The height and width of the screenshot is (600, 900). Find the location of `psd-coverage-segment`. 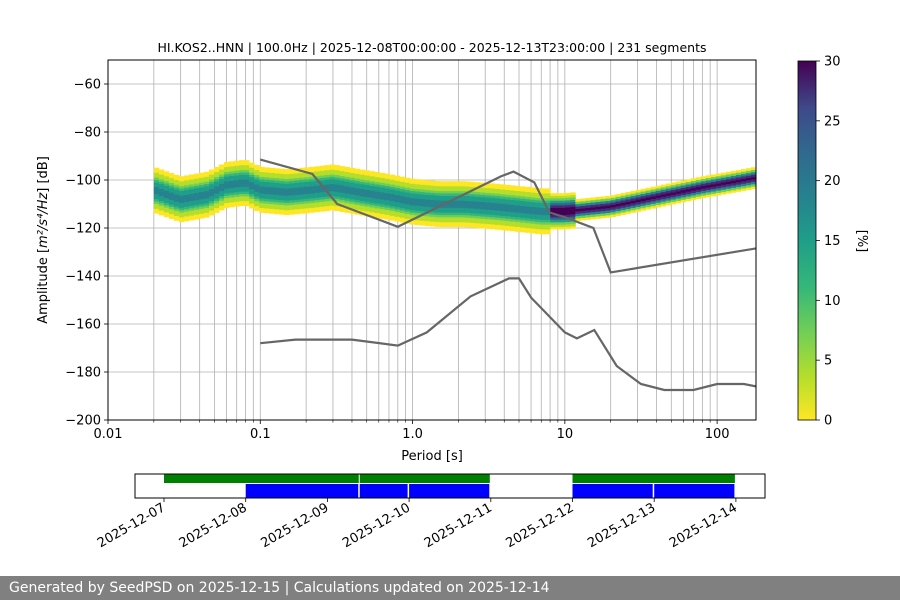

psd-coverage-segment is located at coordinates (383, 491).